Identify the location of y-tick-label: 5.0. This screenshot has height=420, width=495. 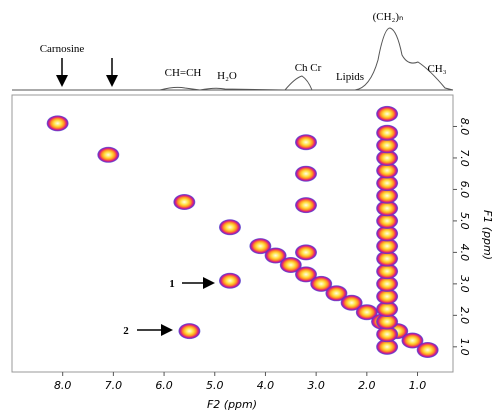
(464, 221).